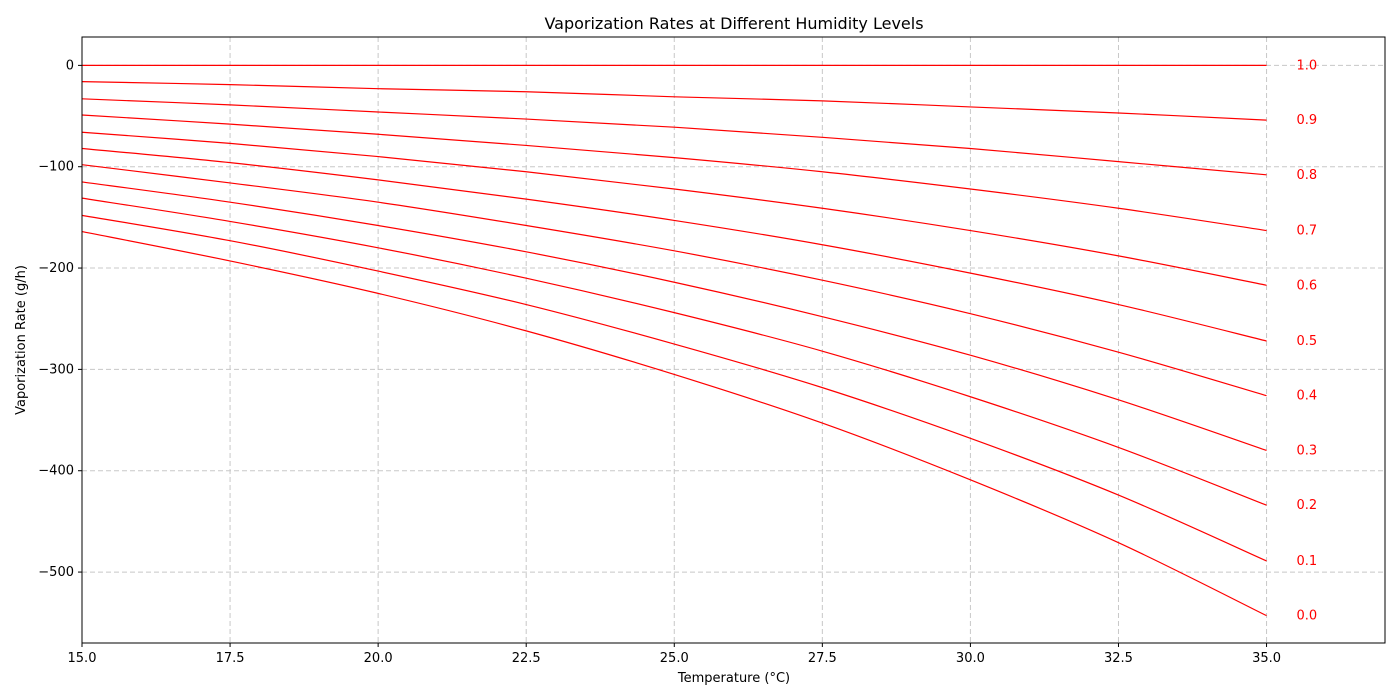  Describe the element at coordinates (1307, 231) in the screenshot. I see `series-label-0.7: 0.7` at that location.